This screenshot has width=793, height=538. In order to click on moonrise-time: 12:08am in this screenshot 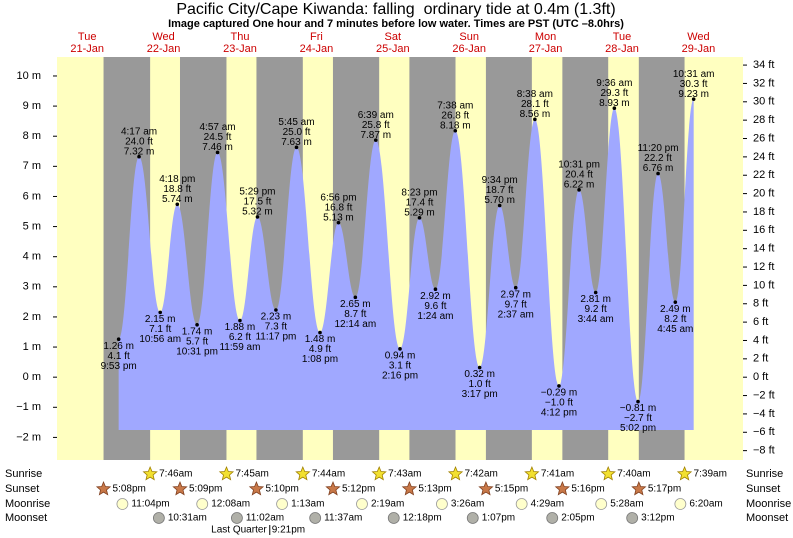, I will do `click(230, 504)`.